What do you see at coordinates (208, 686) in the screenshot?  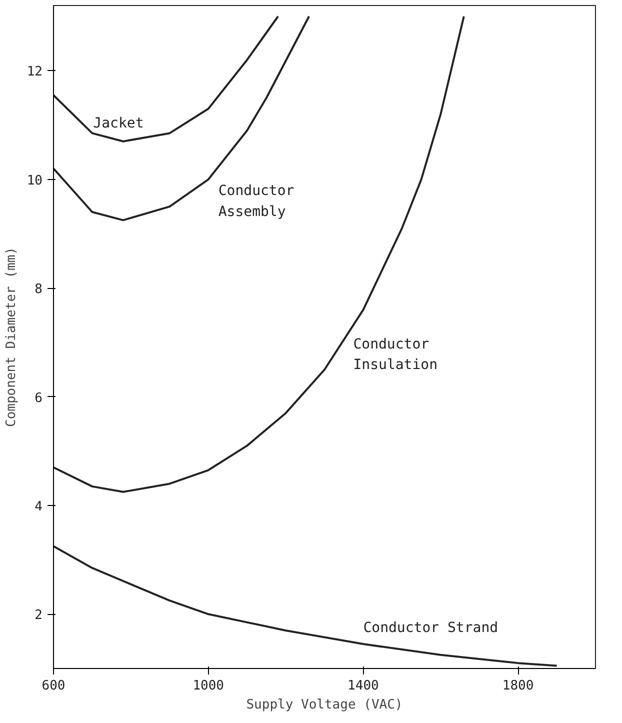 I see `x-tick-label: 1000` at bounding box center [208, 686].